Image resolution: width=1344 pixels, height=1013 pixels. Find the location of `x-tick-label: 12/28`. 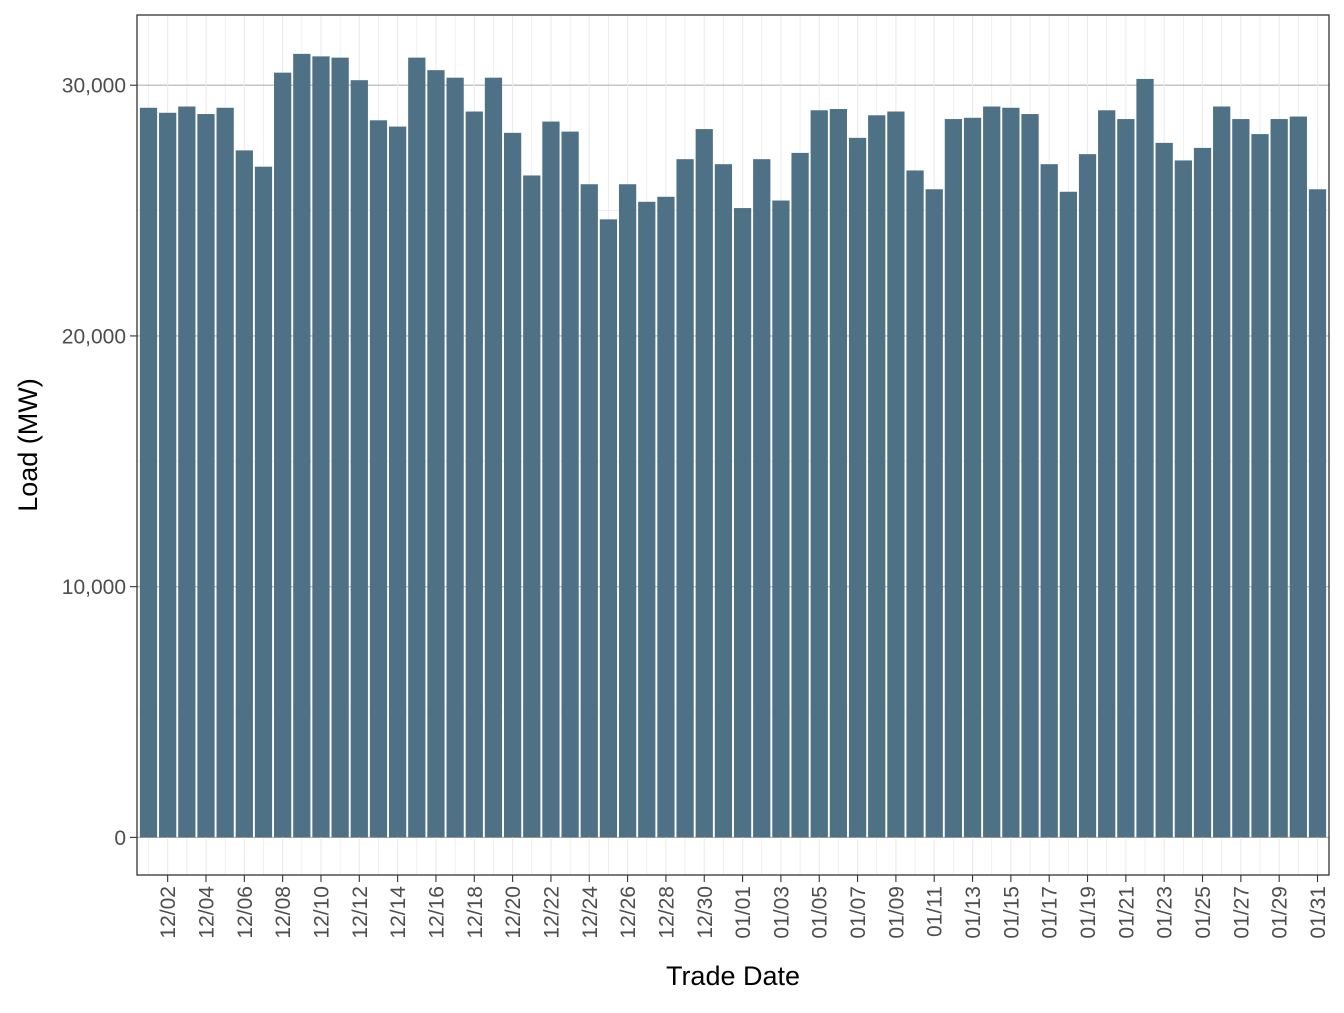

x-tick-label: 12/28 is located at coordinates (666, 912).